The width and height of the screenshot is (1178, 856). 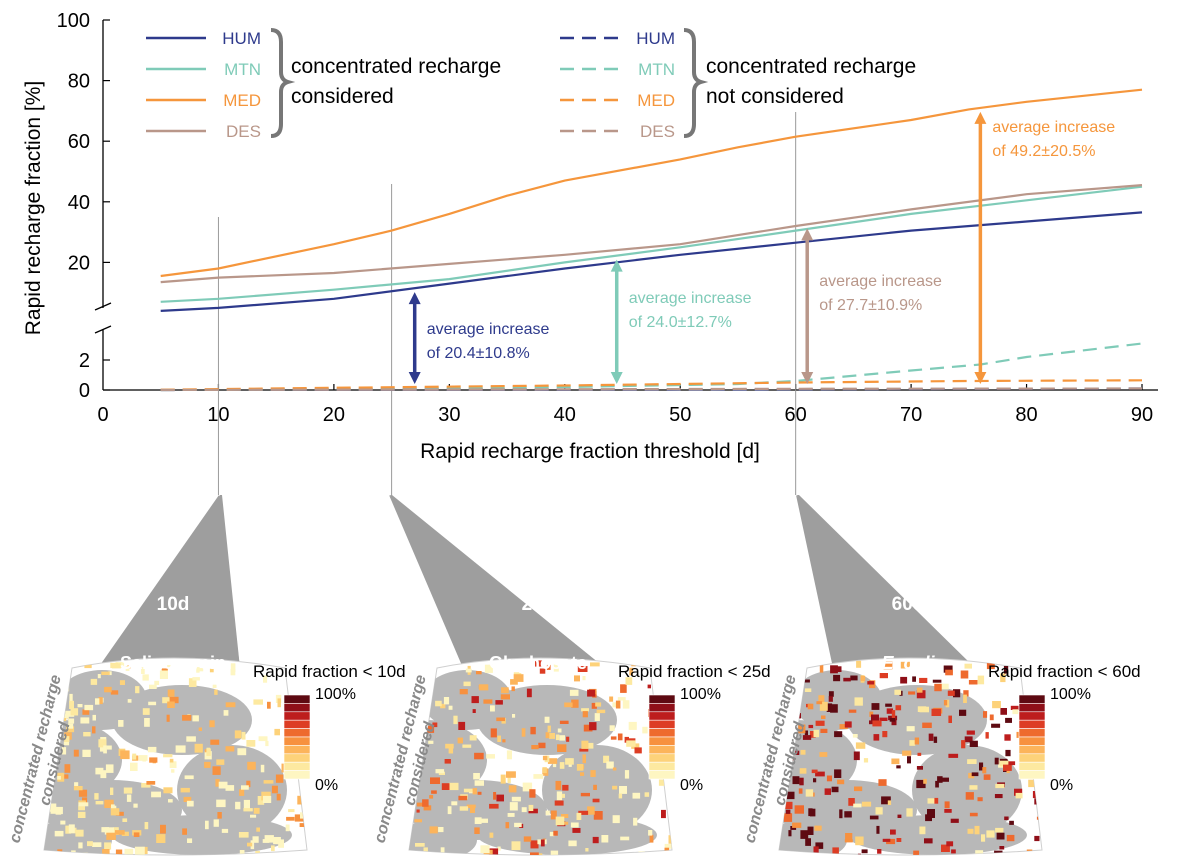 What do you see at coordinates (616, 378) in the screenshot?
I see `arrow-head-bottom` at bounding box center [616, 378].